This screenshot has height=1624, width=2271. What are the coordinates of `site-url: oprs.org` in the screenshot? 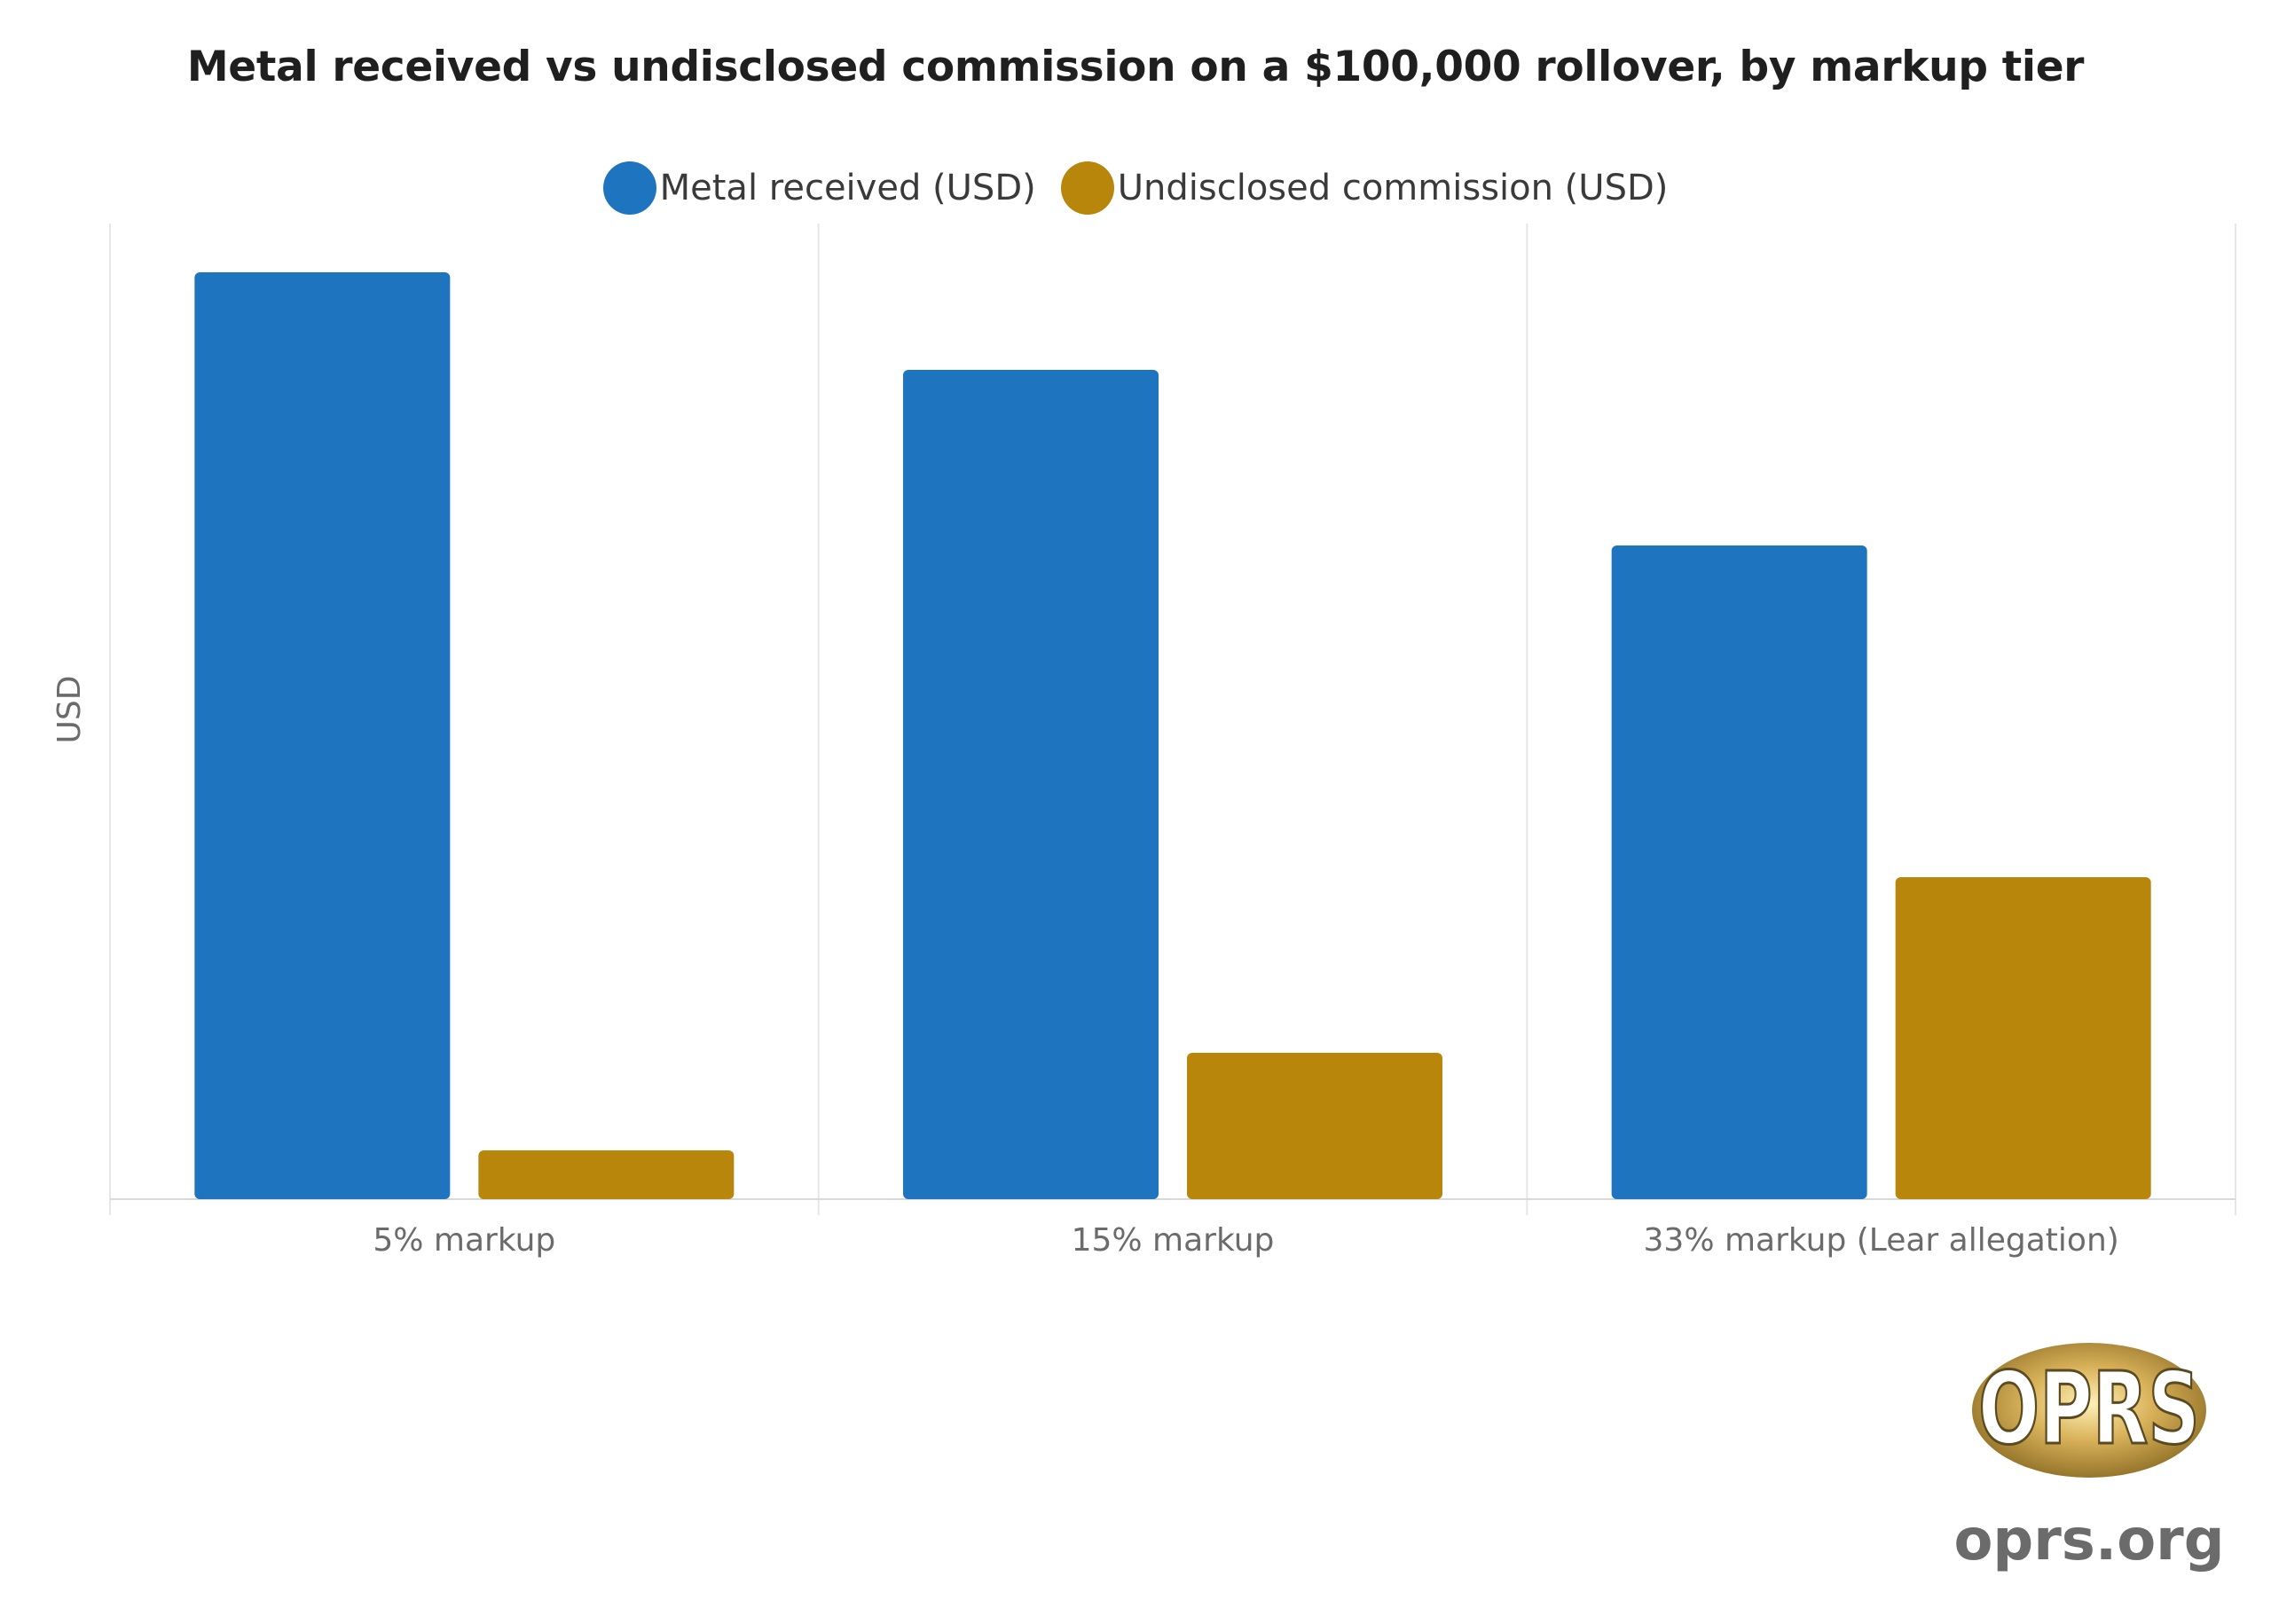 It's located at (2089, 1541).